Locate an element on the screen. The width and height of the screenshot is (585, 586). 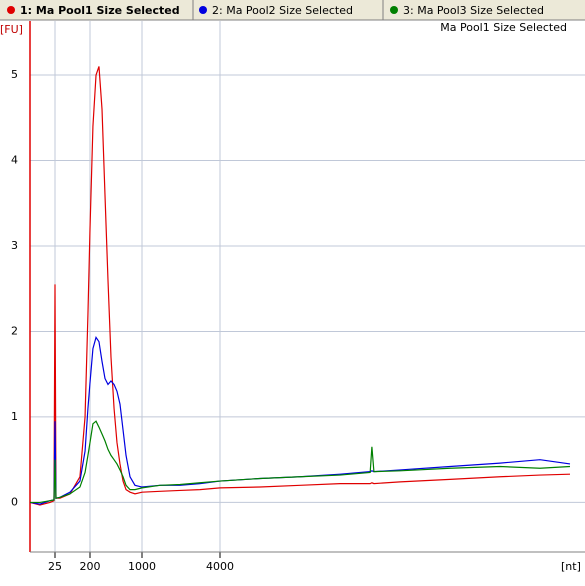
y-tick-label: 3 is located at coordinates (14, 245).